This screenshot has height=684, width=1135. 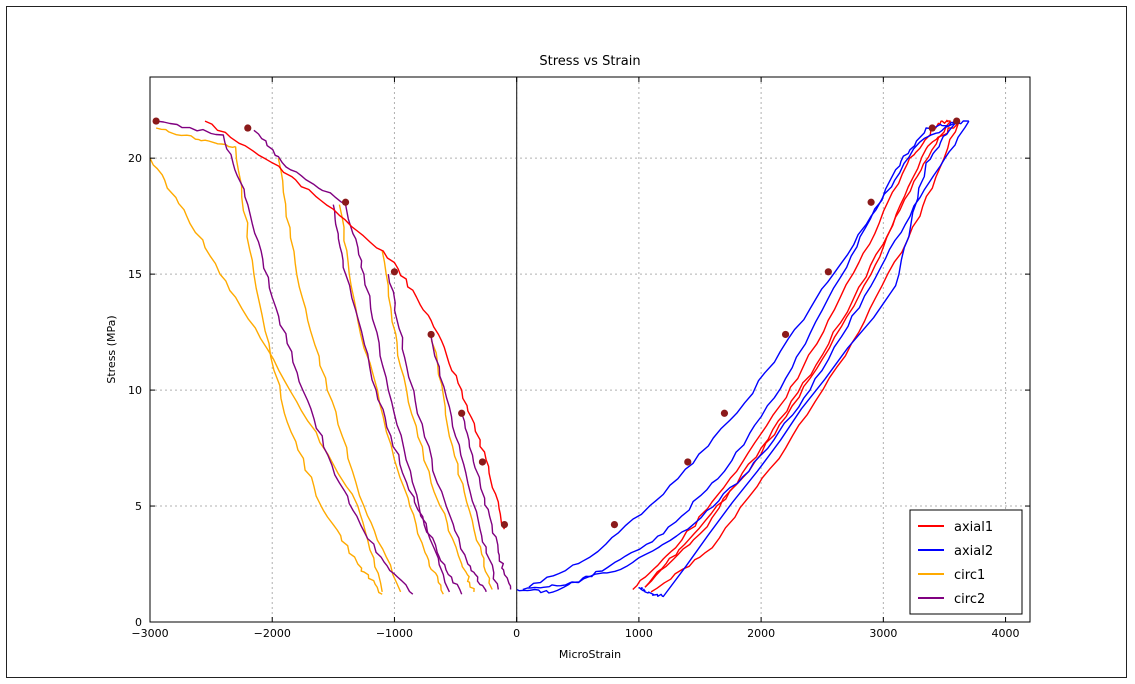 I want to click on x-tick-label: −1000, so click(x=394, y=633).